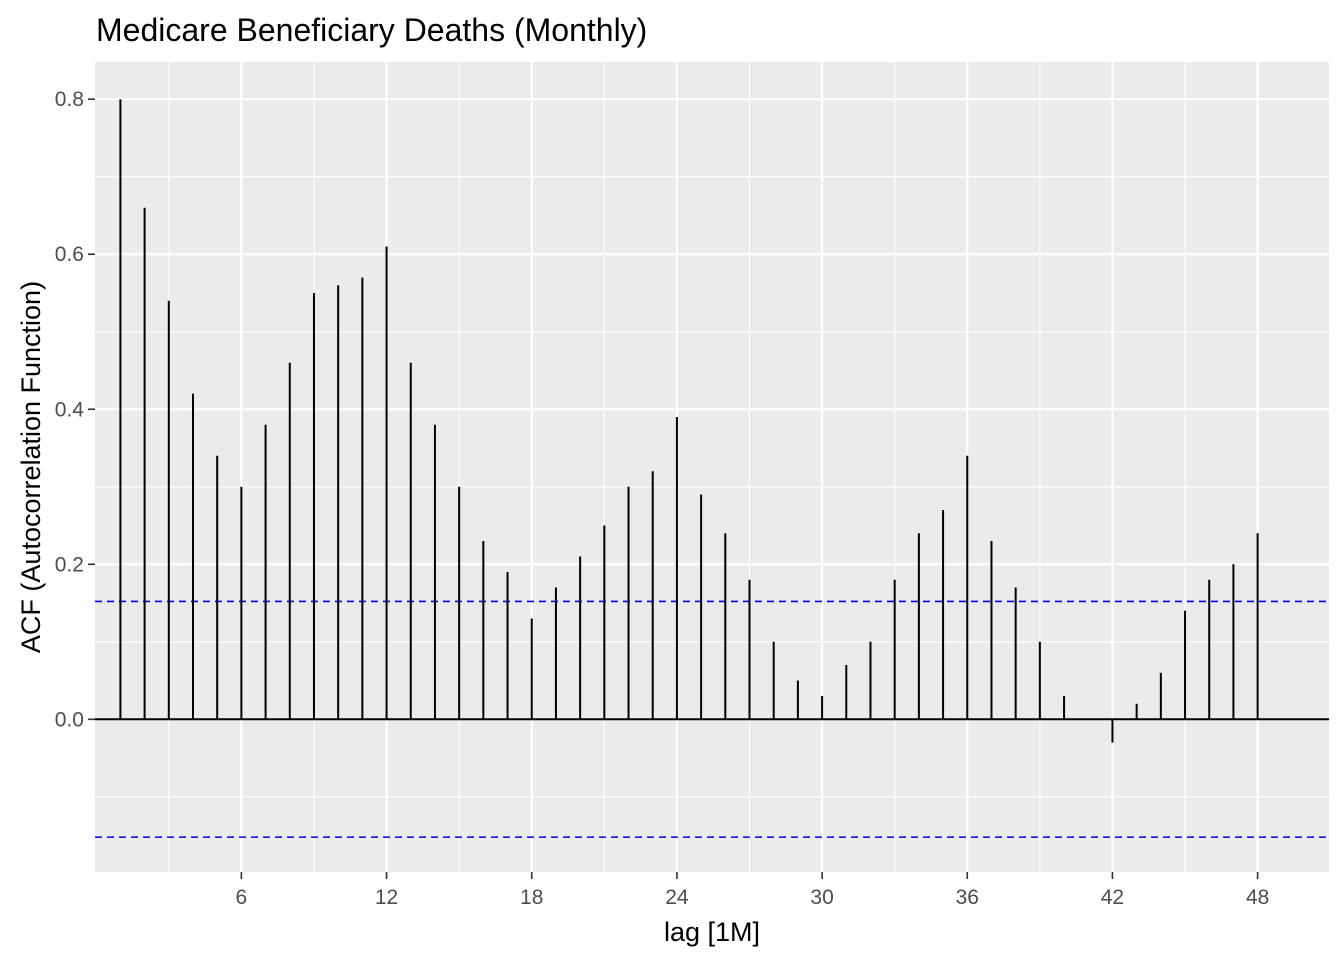 Image resolution: width=1344 pixels, height=960 pixels. I want to click on x-axis-ticks: 6 12 18 24 30 36 42 48, so click(752, 890).